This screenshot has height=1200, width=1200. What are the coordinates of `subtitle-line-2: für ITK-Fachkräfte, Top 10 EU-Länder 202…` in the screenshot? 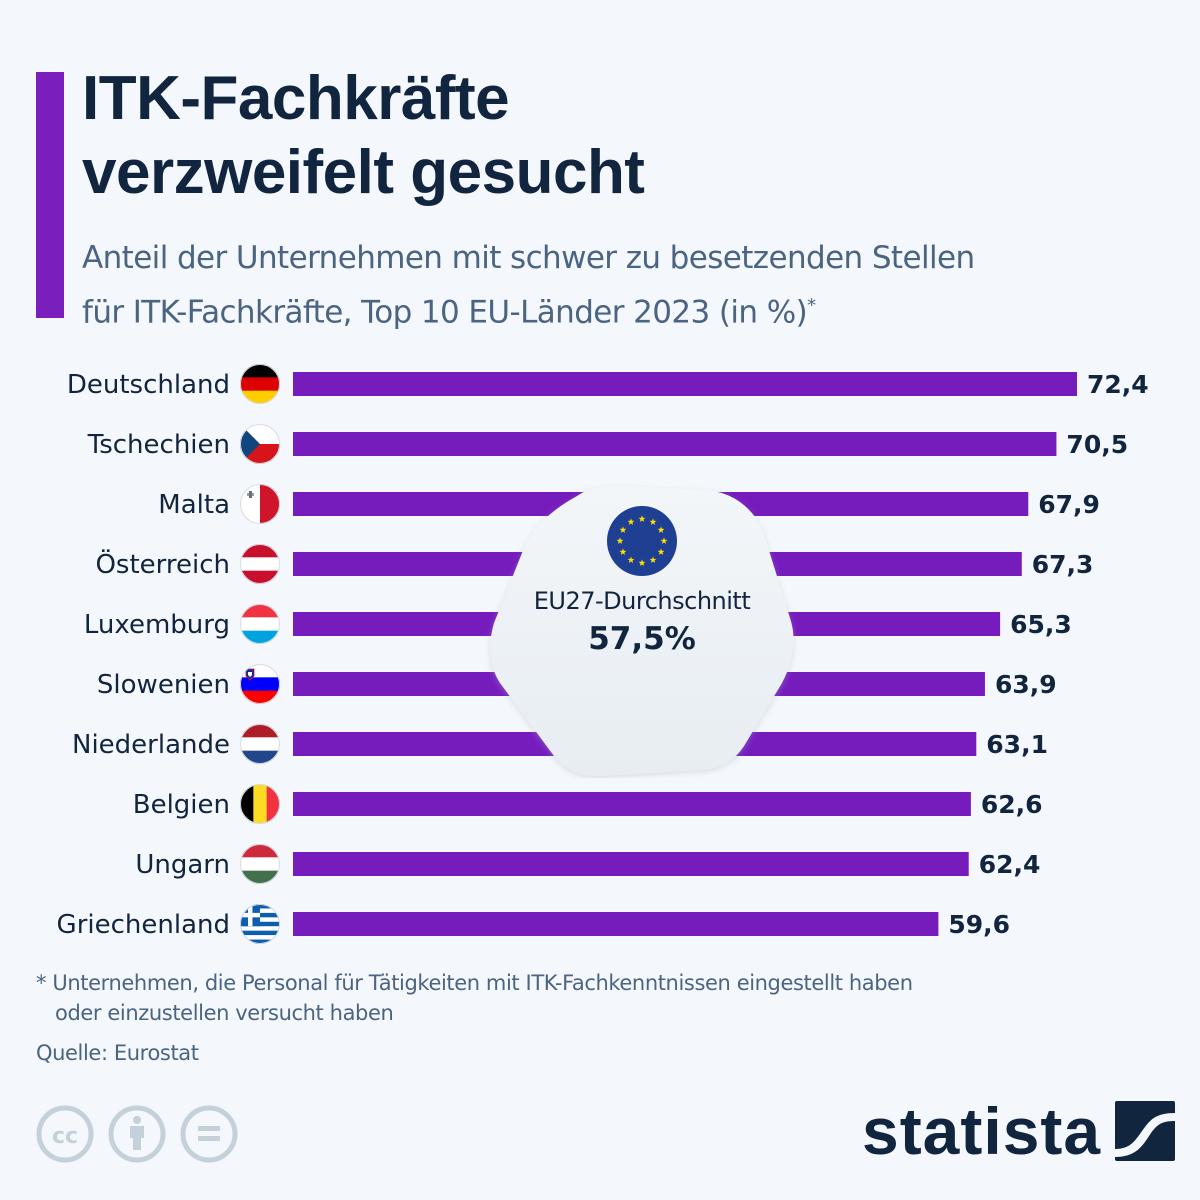 It's located at (445, 312).